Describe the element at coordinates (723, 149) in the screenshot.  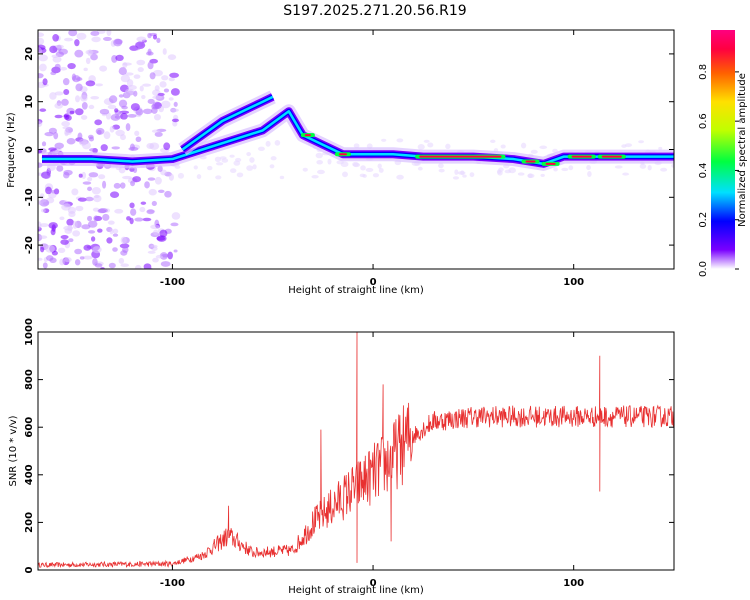
I see `colorbar-gradient` at that location.